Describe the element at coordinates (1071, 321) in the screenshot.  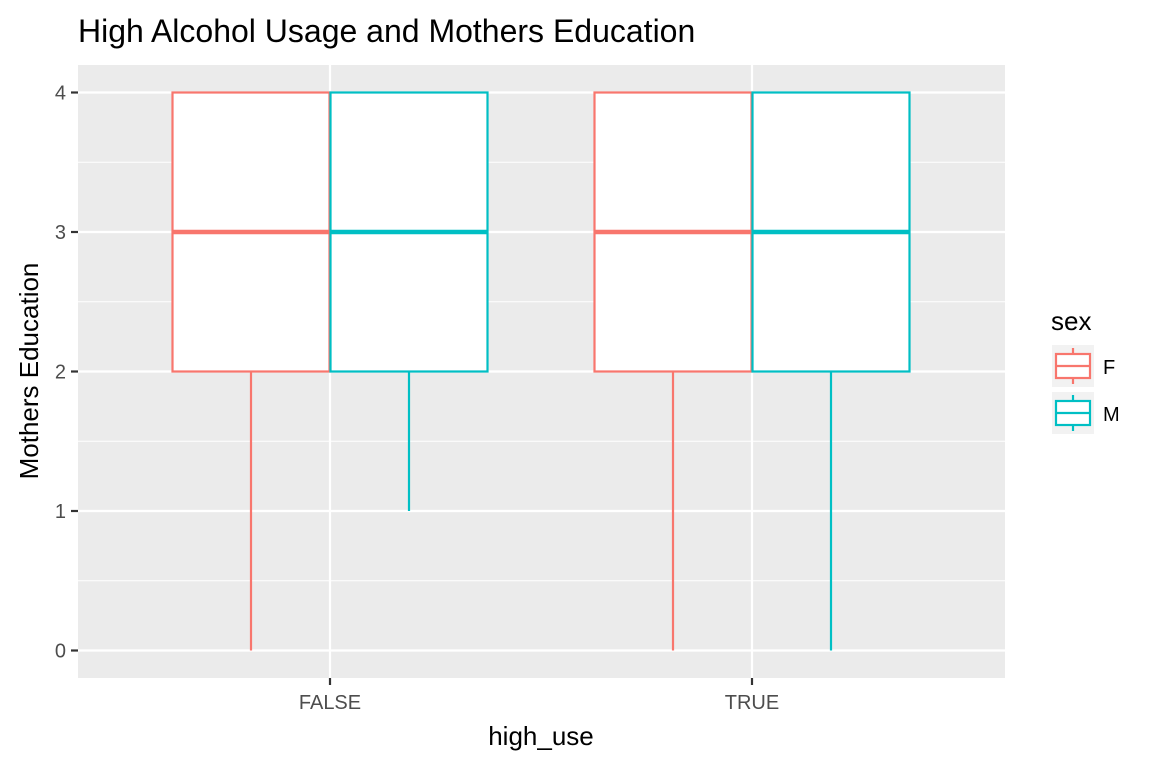
I see `legend-title: sex` at that location.